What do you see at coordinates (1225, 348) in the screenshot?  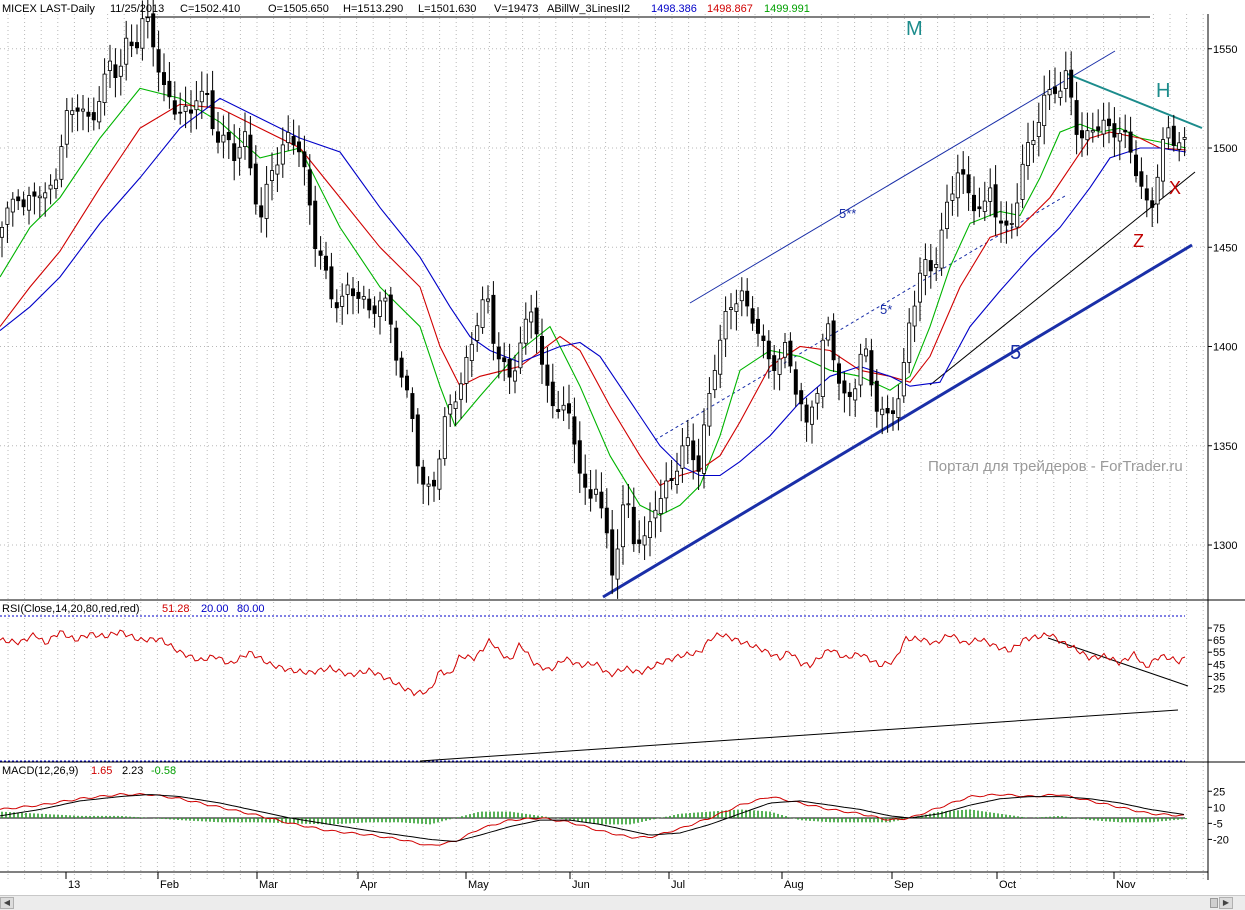 I see `price-axis-tick-label: 1400` at bounding box center [1225, 348].